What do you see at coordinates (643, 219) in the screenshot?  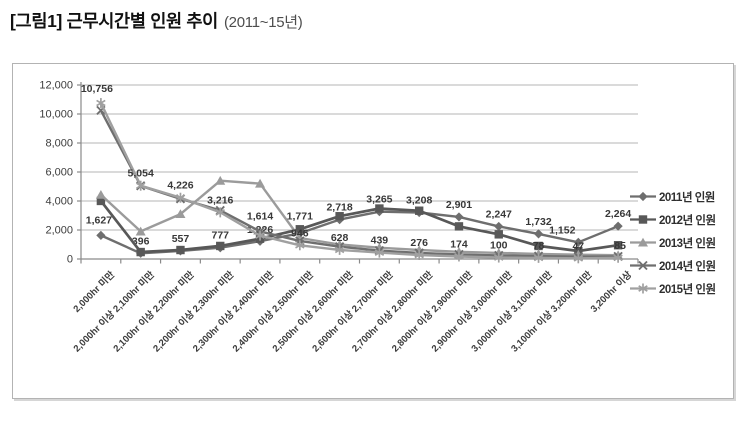 I see `square-marker-icon` at bounding box center [643, 219].